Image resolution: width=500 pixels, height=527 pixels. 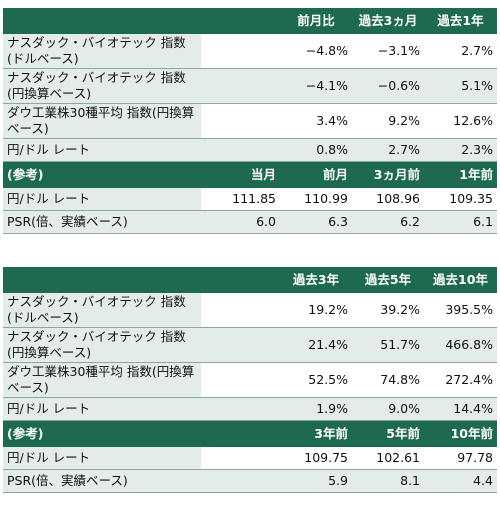 I want to click on reference-header: (参考) 3年前 5年前 10年前, so click(x=250, y=434).